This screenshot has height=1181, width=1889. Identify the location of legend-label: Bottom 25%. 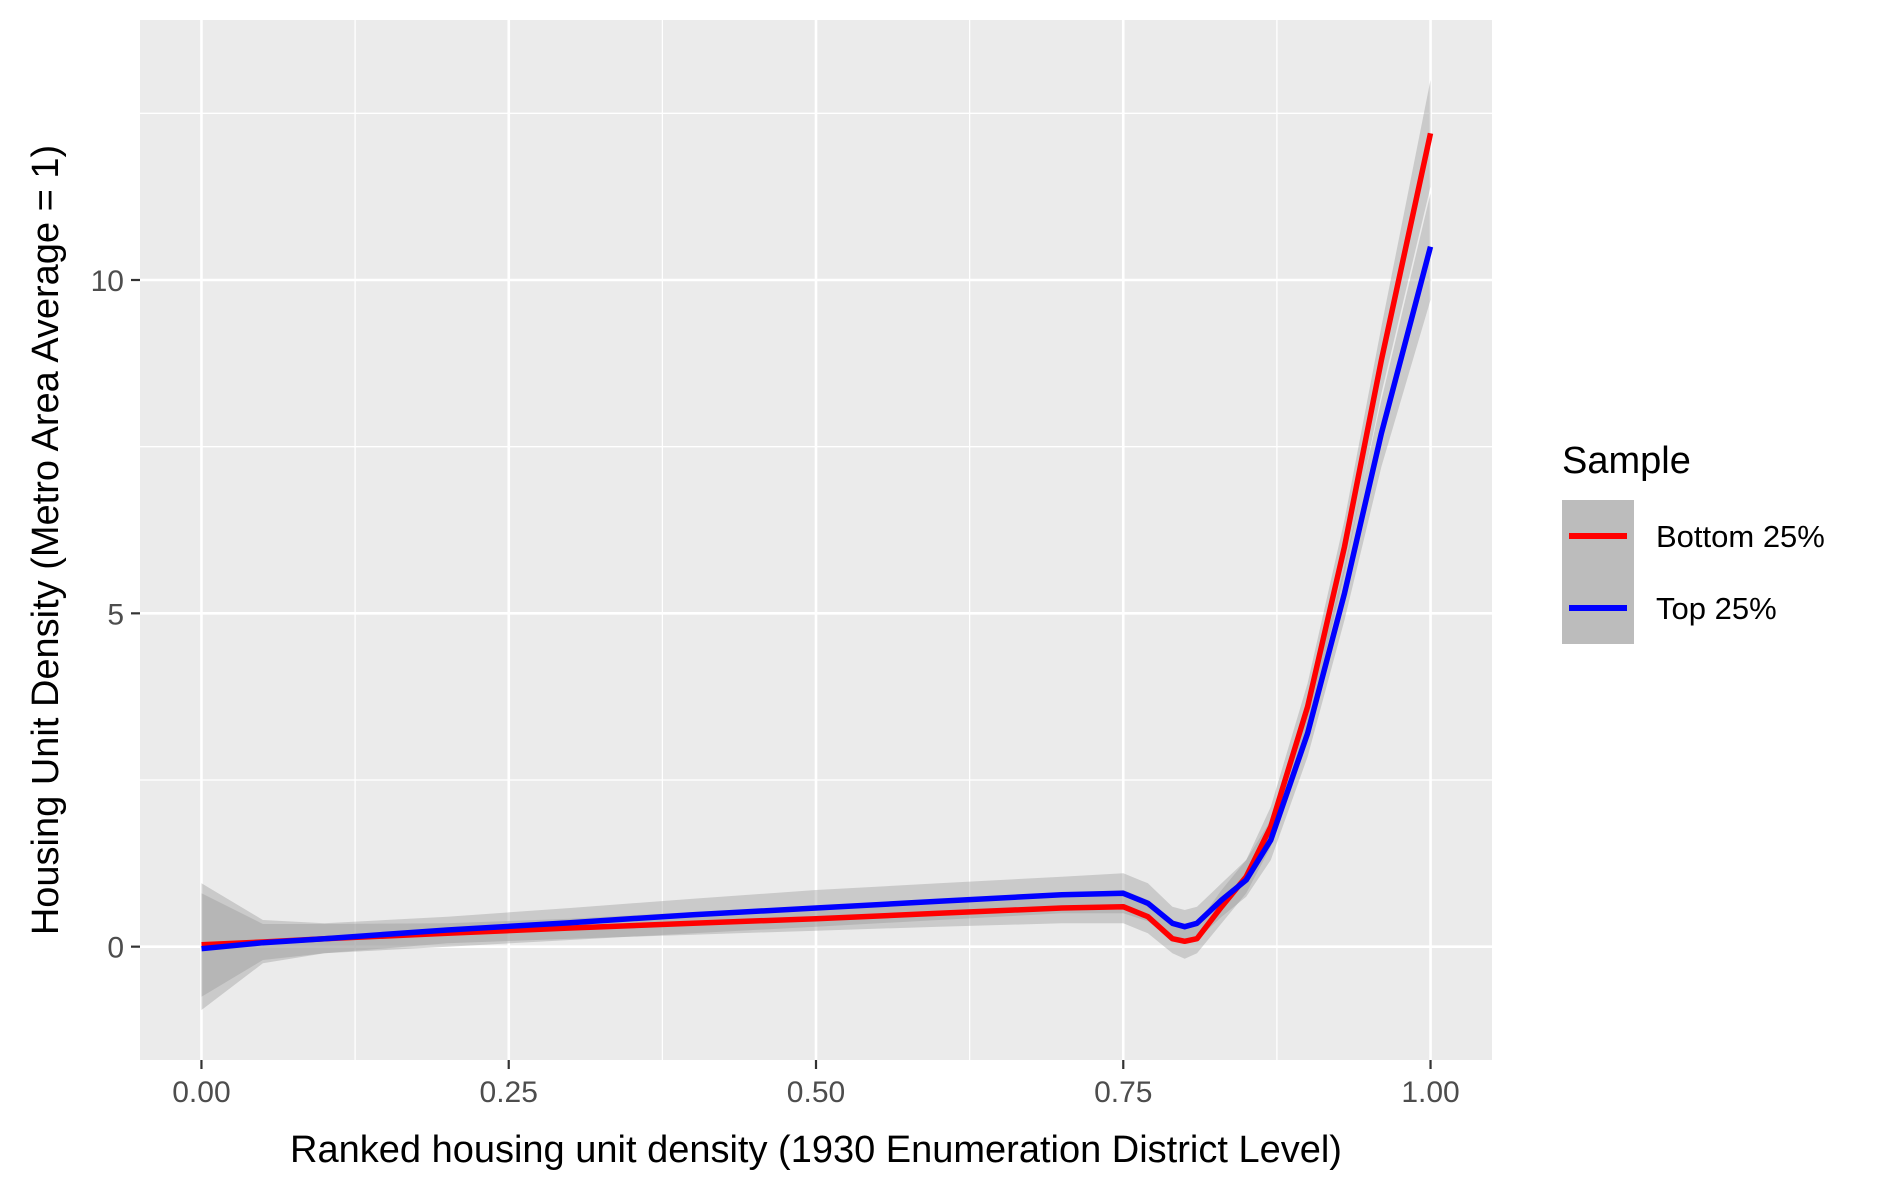
(1740, 536).